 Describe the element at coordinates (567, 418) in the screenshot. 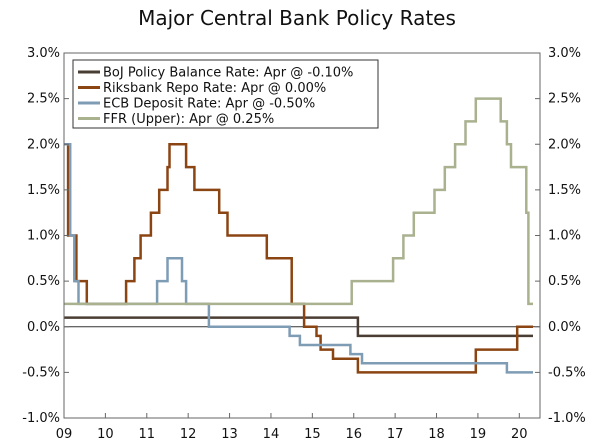

I see `y-tick-label-right: -1.0%` at that location.